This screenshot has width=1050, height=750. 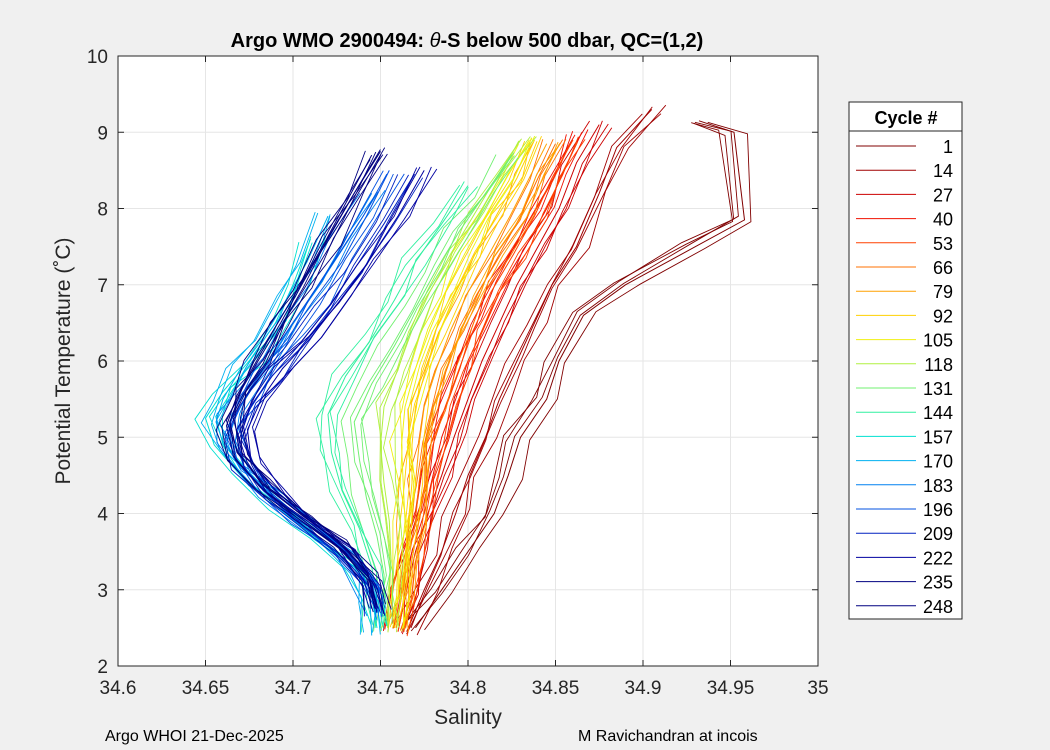 I want to click on x-tick-label: 34.85, so click(x=556, y=688).